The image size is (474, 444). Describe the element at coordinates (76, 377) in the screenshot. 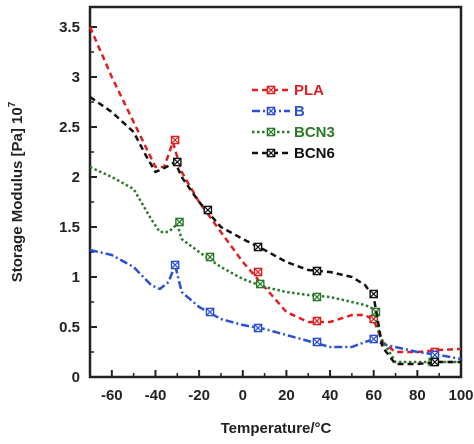

I see `y-tick-label: 0` at that location.